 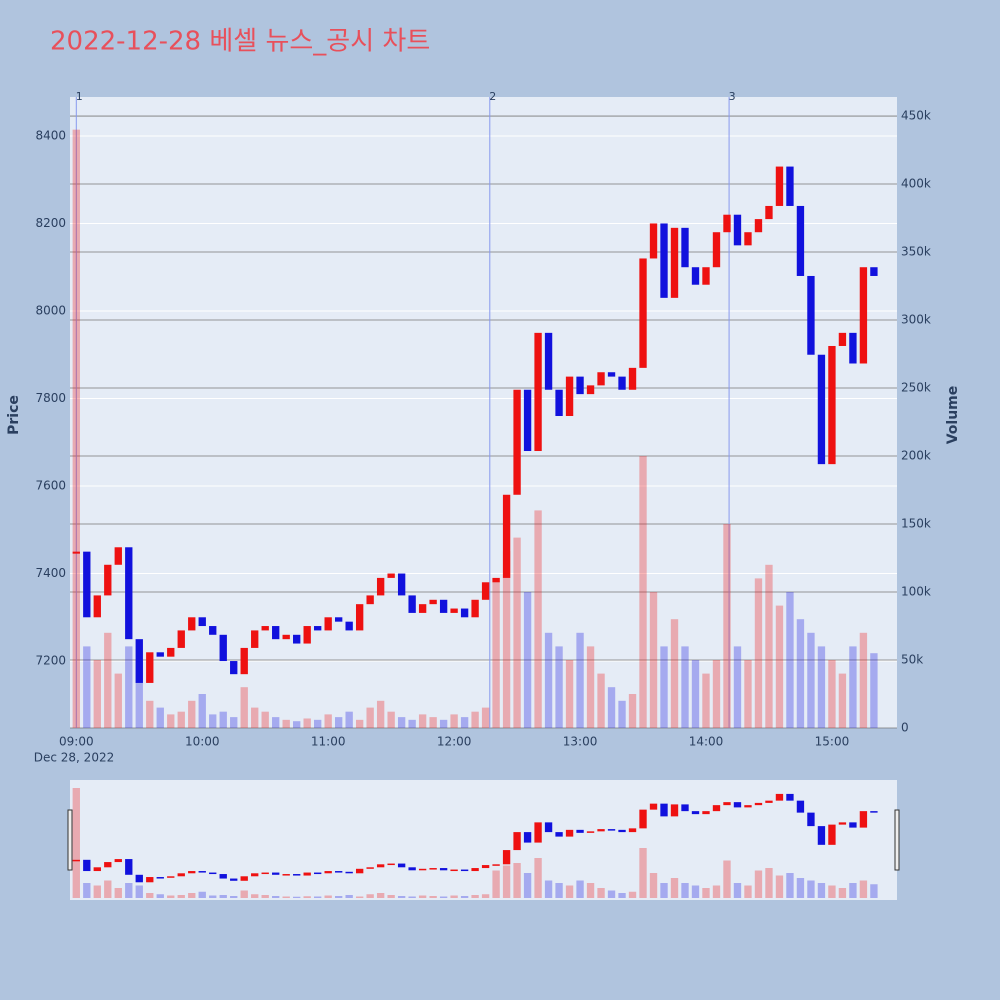 What do you see at coordinates (580, 742) in the screenshot?
I see `x-tick-label: 13:00` at bounding box center [580, 742].